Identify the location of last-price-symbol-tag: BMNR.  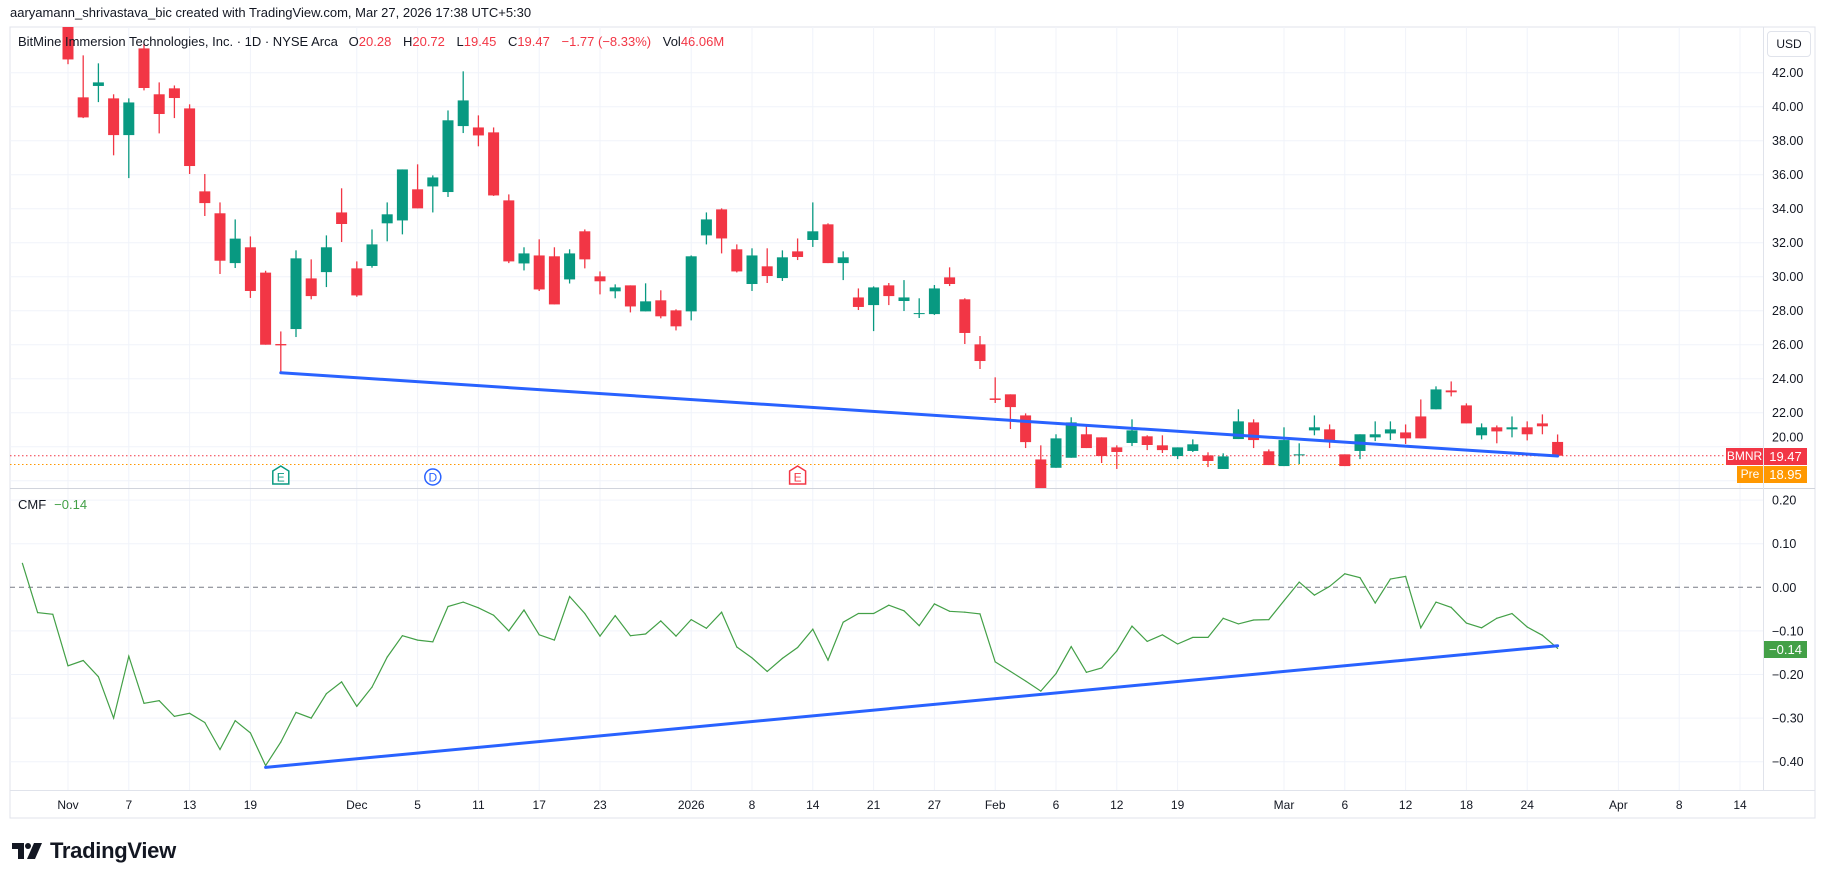
(1744, 456).